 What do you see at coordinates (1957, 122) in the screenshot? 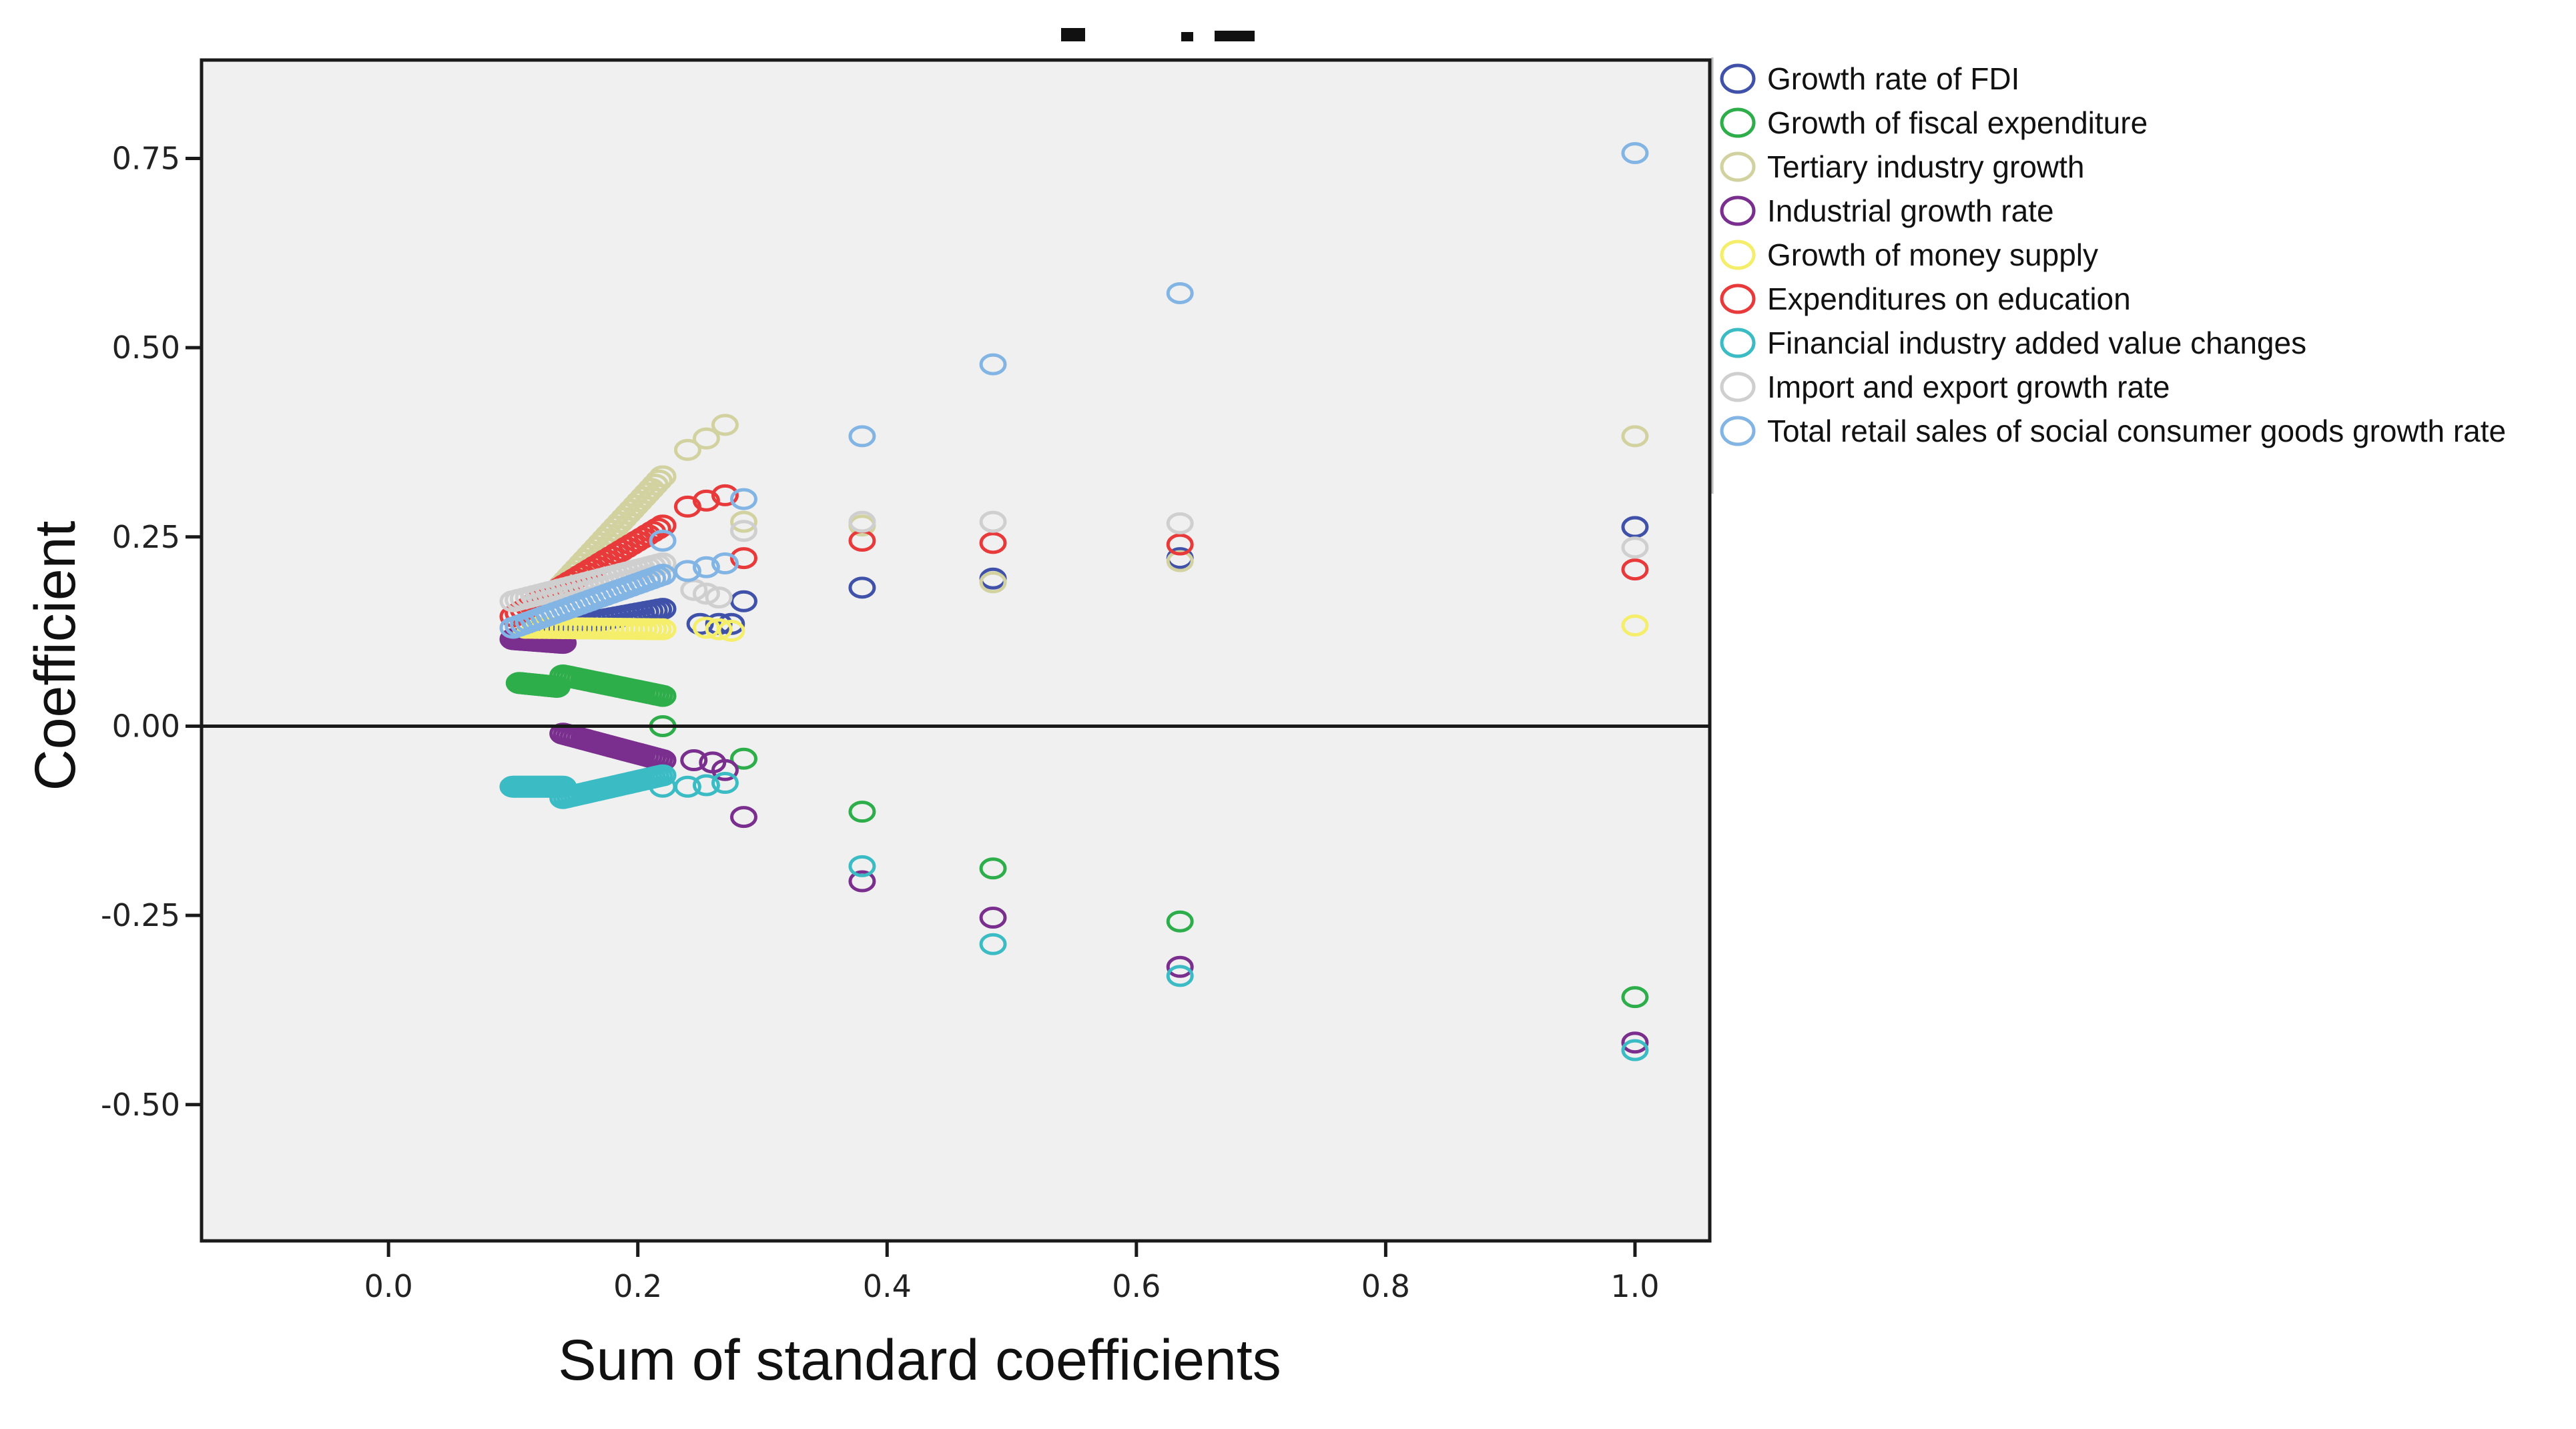
I see `legend-label: Growth of fiscal expenditure` at bounding box center [1957, 122].